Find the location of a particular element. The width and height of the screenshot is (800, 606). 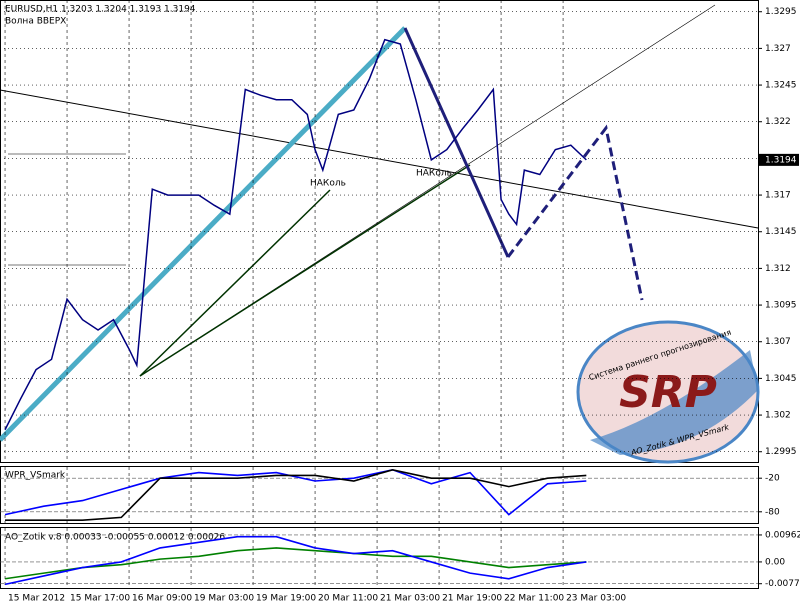

price-label: 1.3194 is located at coordinates (781, 160).